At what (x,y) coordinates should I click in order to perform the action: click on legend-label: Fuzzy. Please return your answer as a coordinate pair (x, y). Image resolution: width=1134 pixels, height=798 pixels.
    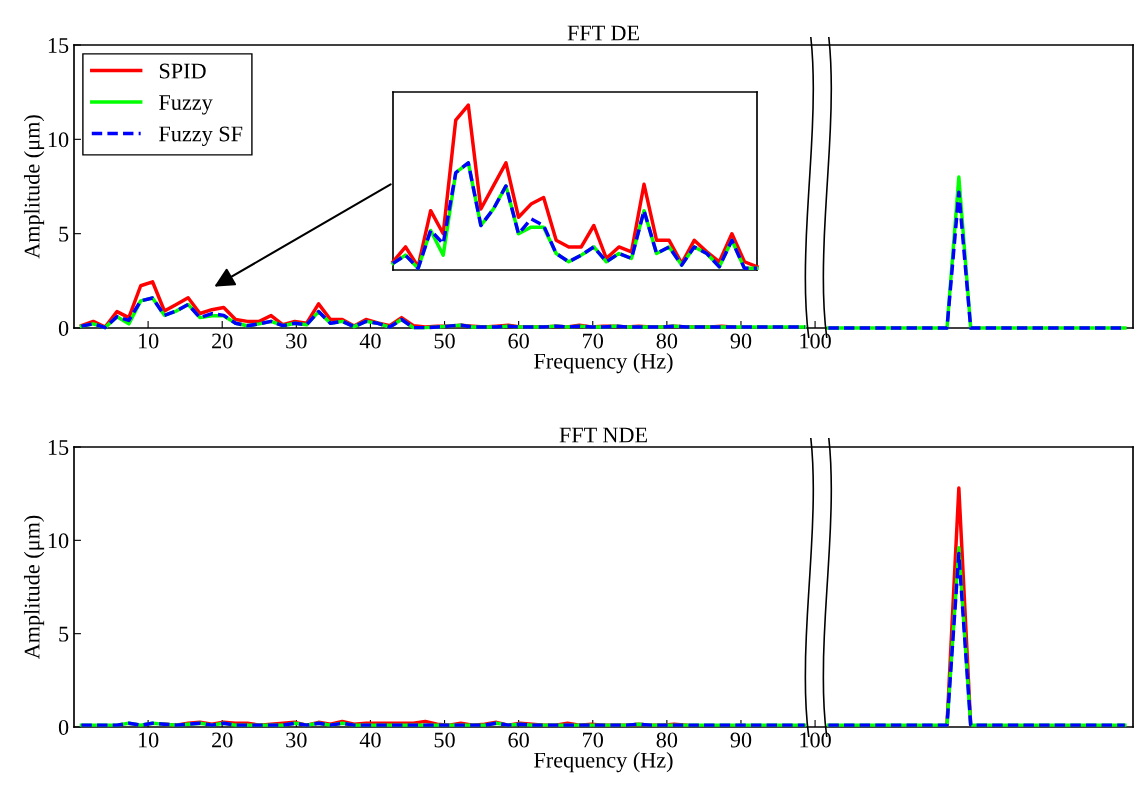
    Looking at the image, I should click on (186, 105).